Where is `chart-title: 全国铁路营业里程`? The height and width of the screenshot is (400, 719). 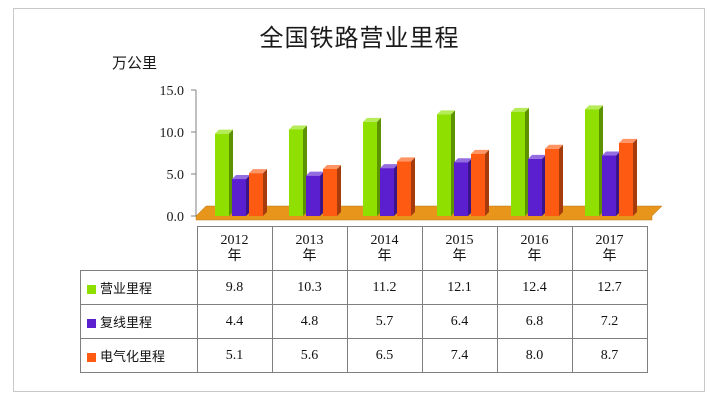 chart-title: 全国铁路营业里程 is located at coordinates (359, 38).